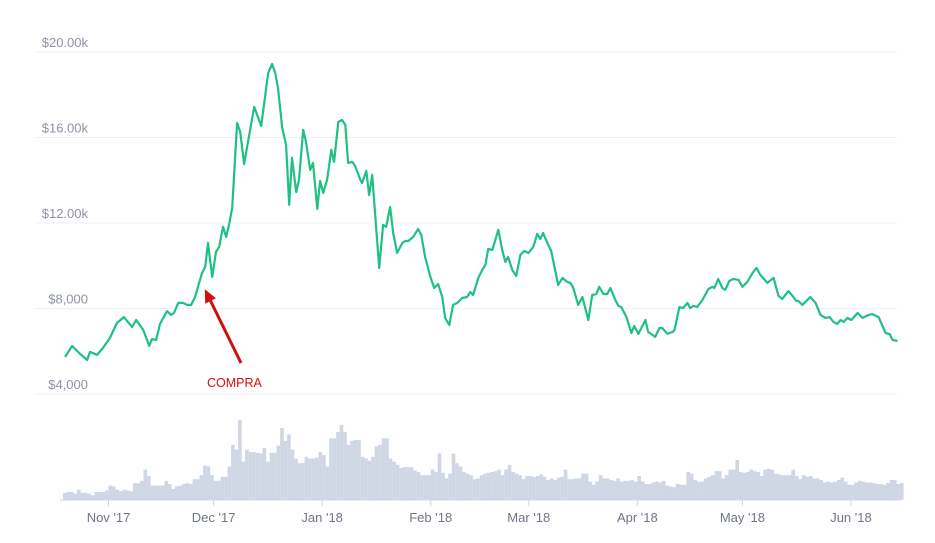  Describe the element at coordinates (235, 383) in the screenshot. I see `annotation-label: COMPRA` at that location.